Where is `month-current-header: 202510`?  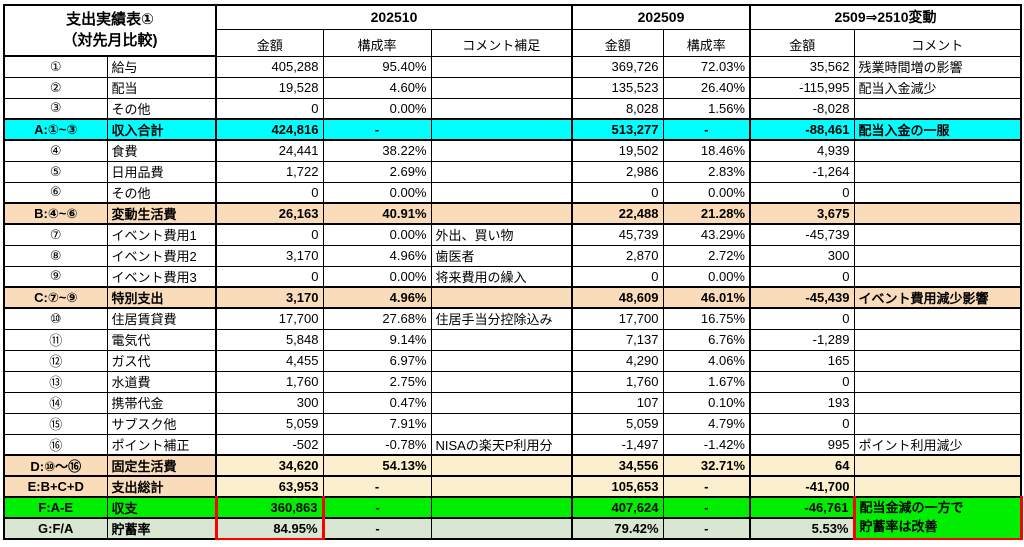
month-current-header: 202510 is located at coordinates (394, 17).